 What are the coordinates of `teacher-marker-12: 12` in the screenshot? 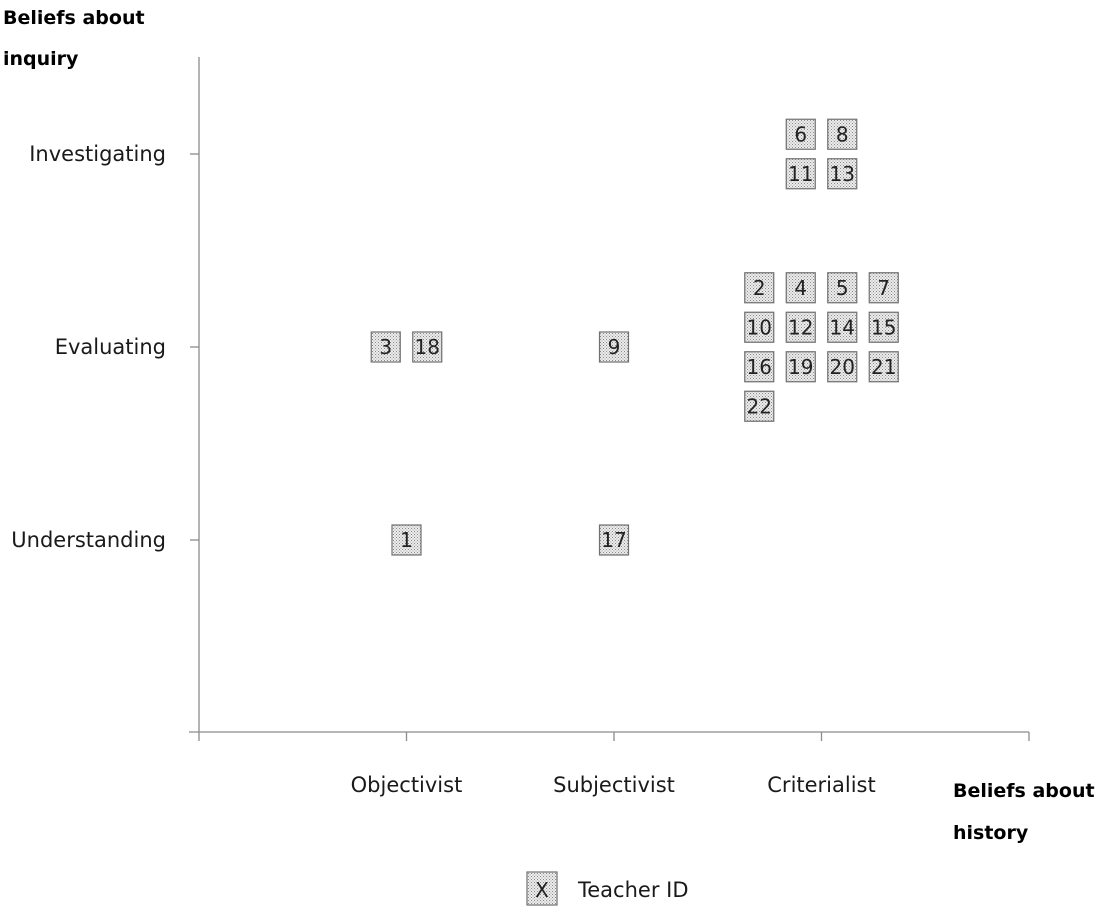 It's located at (800, 327).